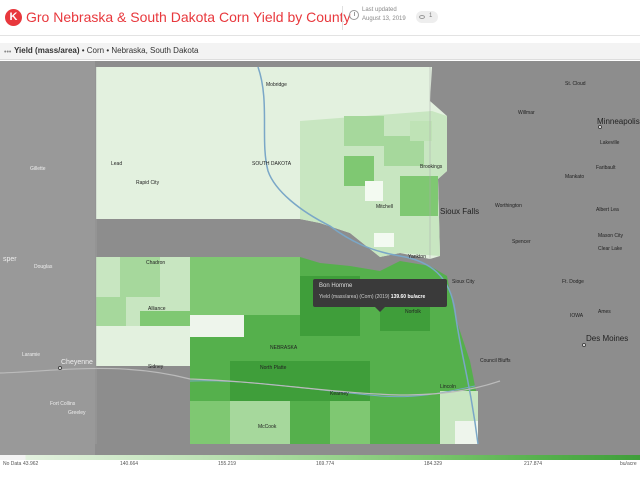 The image size is (640, 480). Describe the element at coordinates (508, 206) in the screenshot. I see `place-worthington: Worthington` at that location.